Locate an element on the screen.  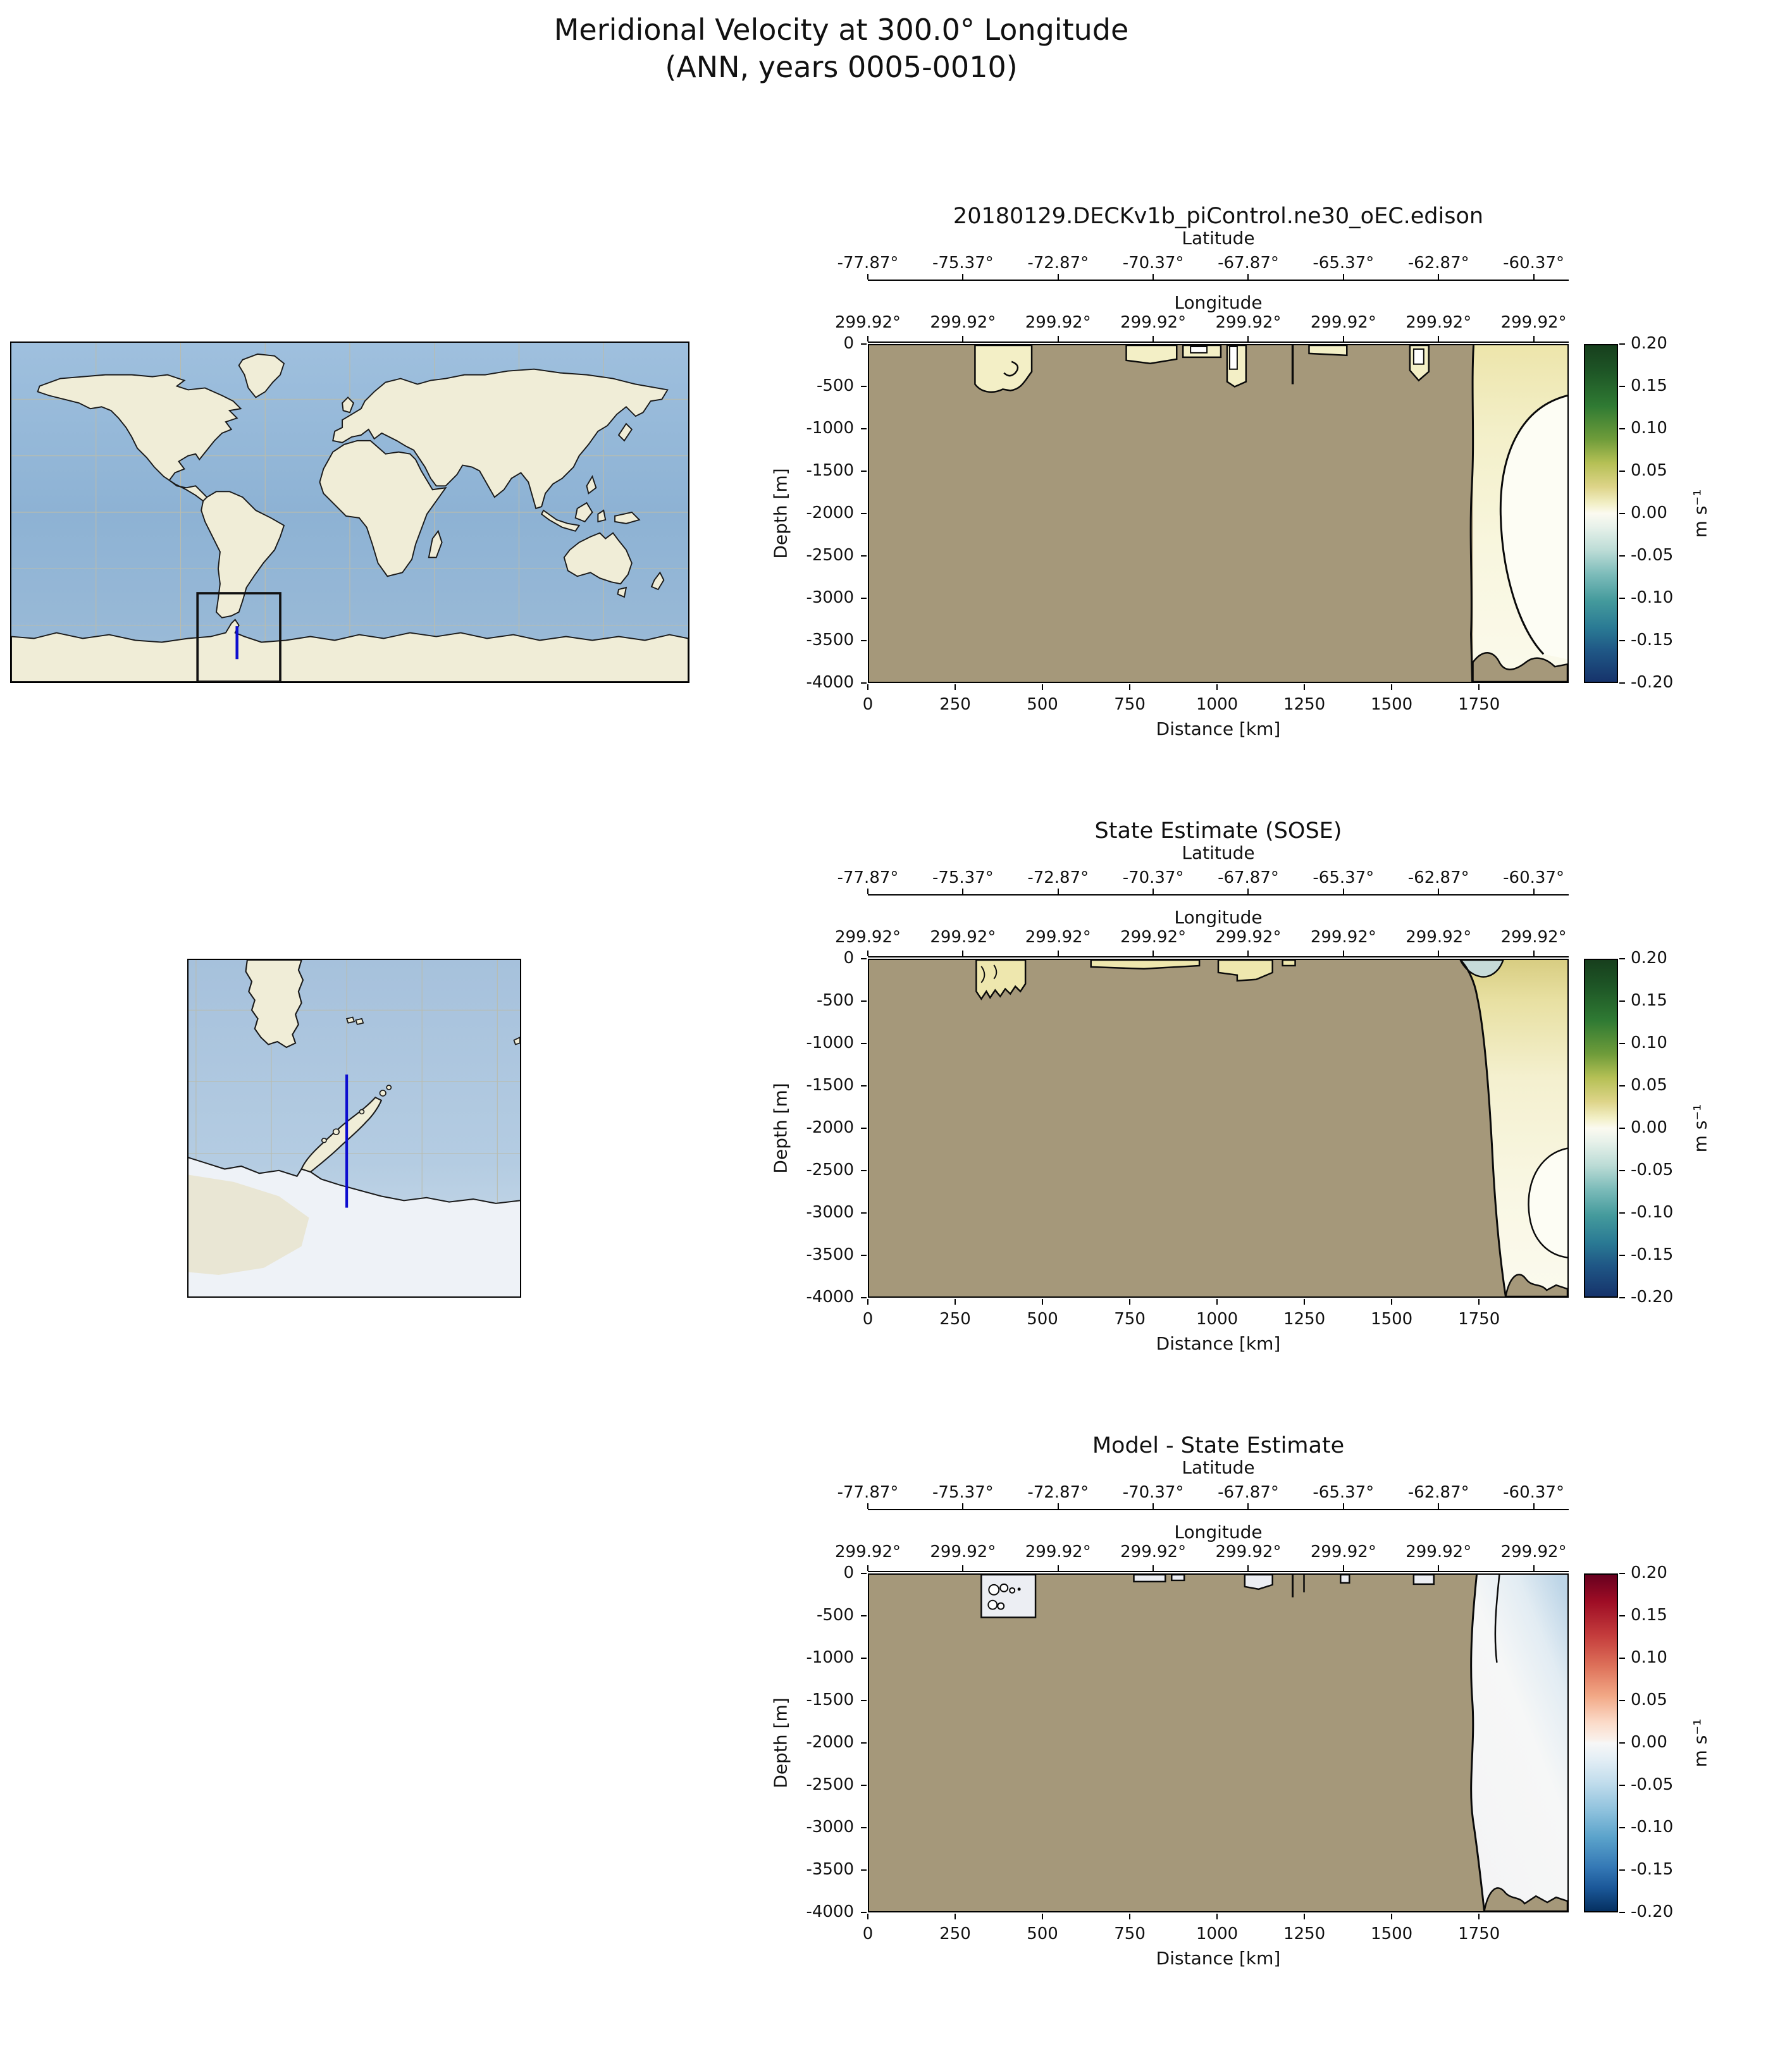
depth-axis-label-diff: Depth [m] is located at coordinates (780, 1742).